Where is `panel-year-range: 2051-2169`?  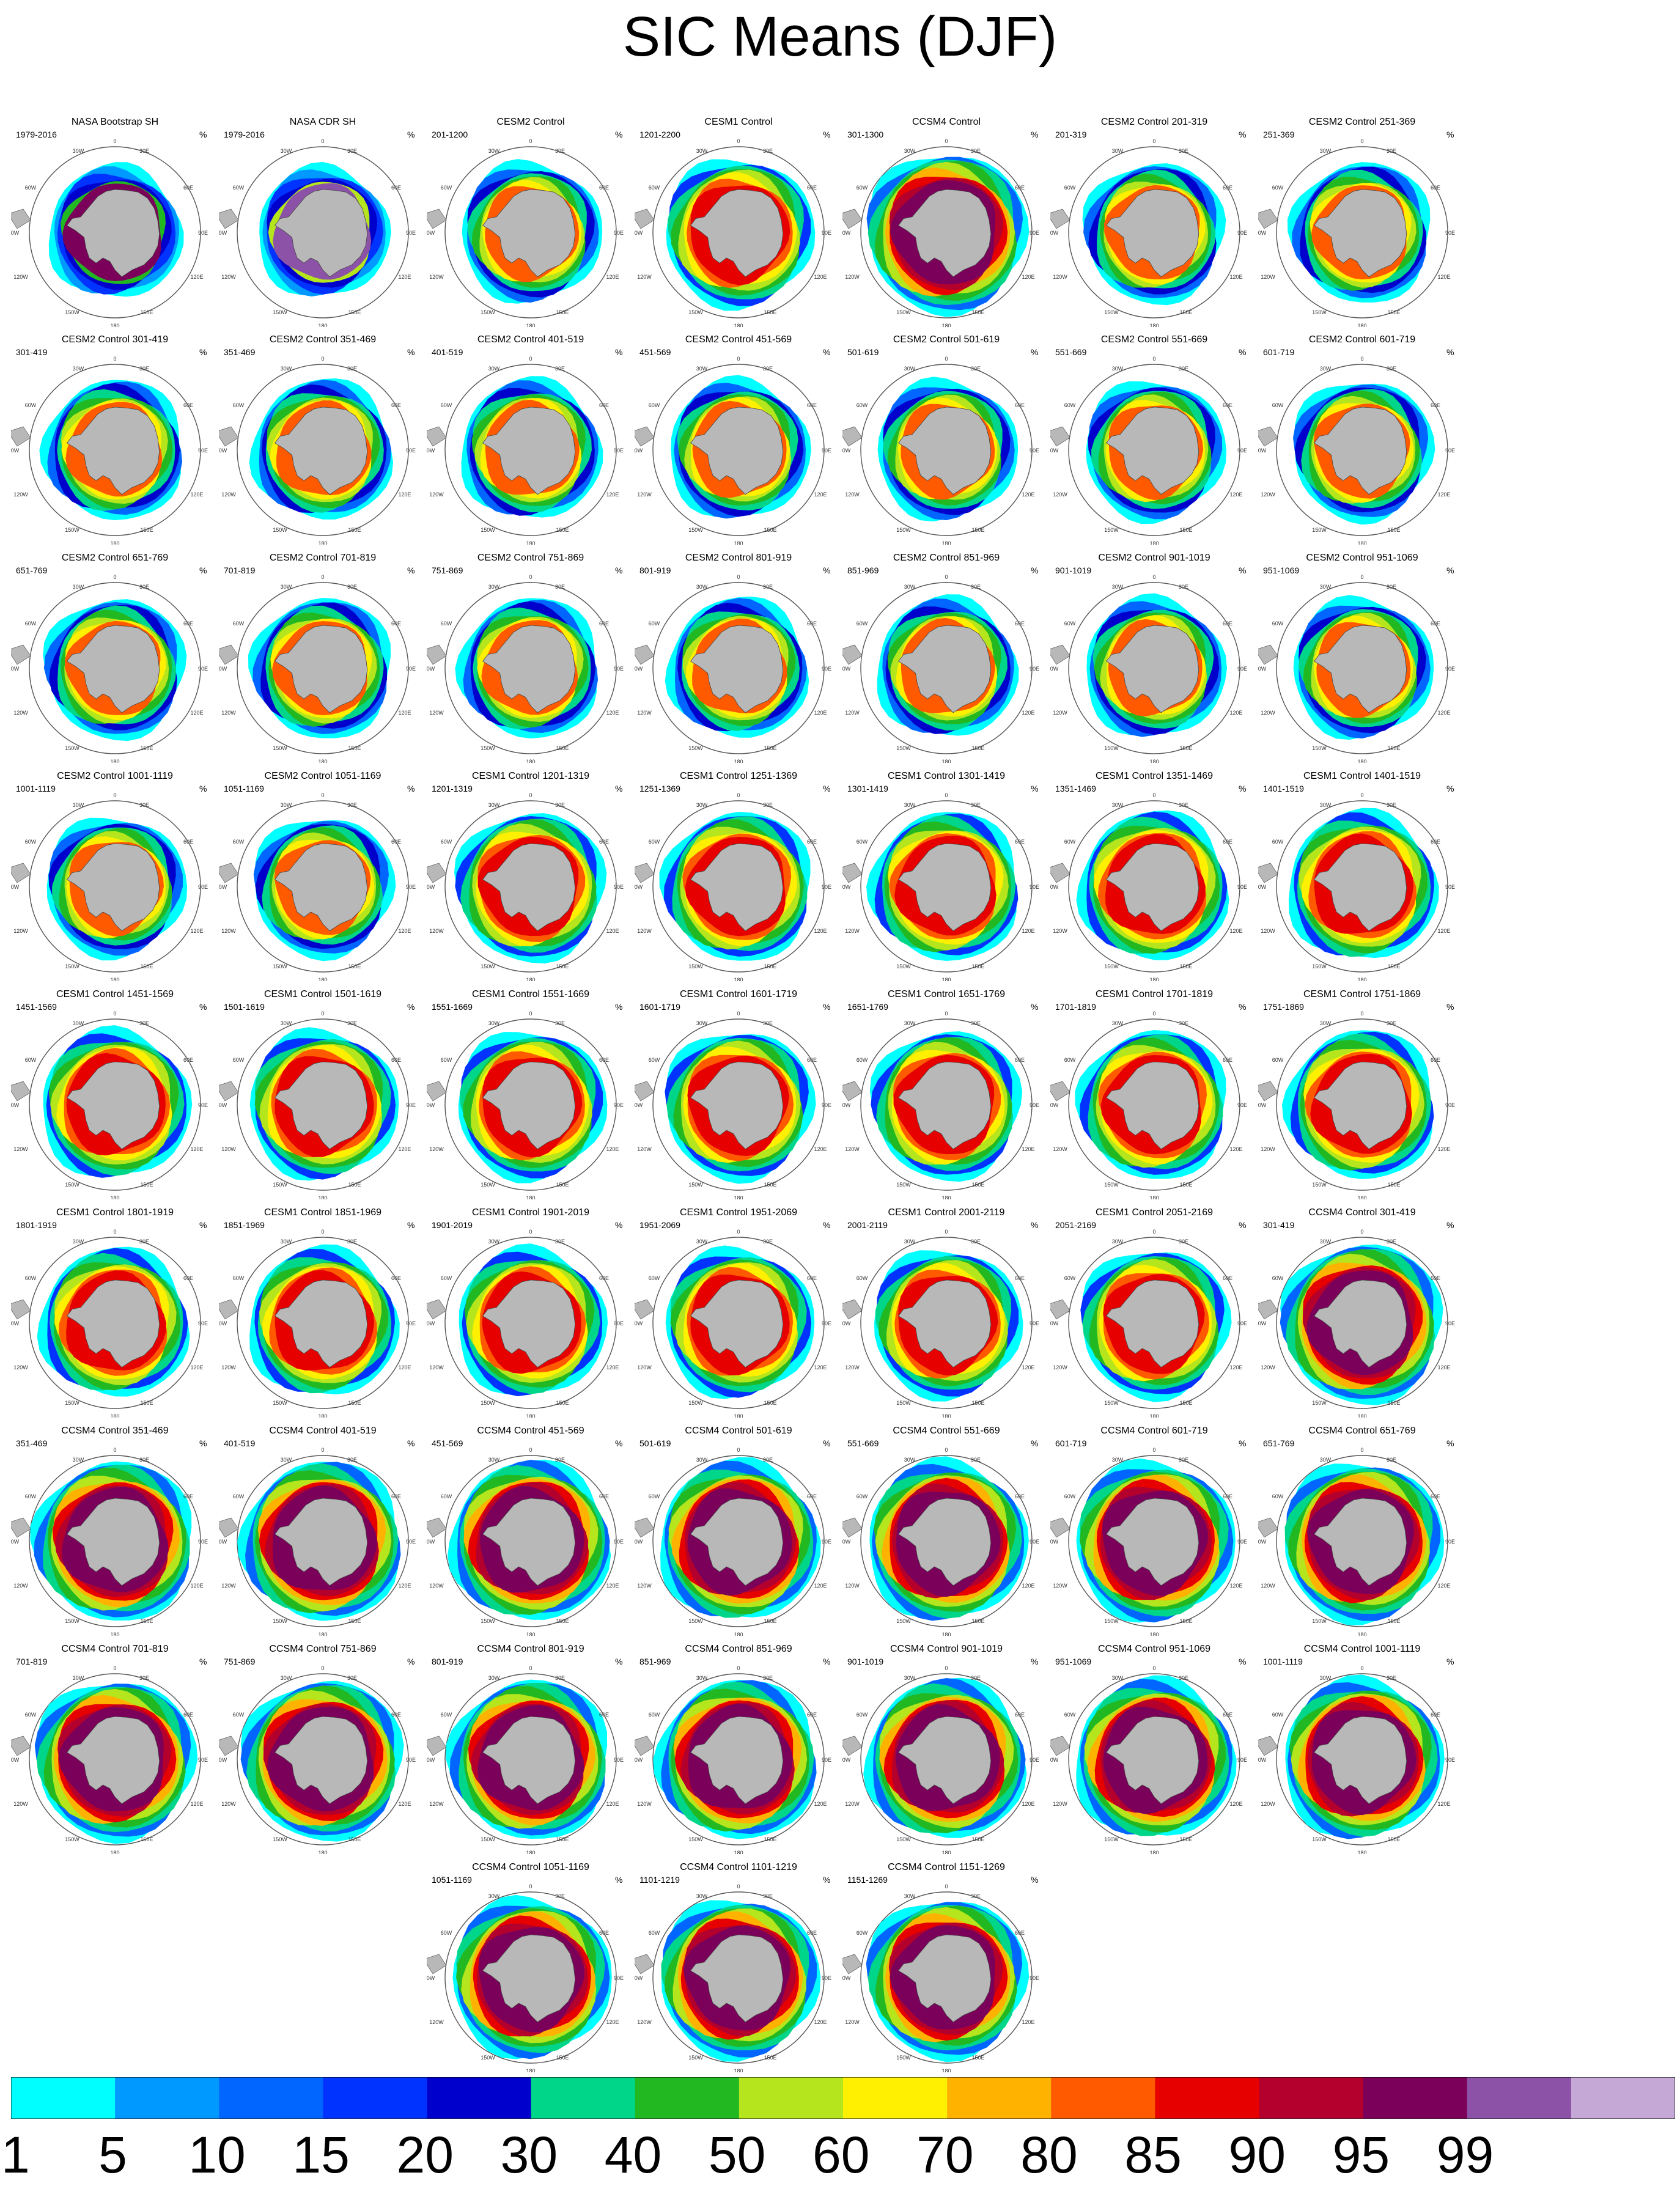
panel-year-range: 2051-2169 is located at coordinates (1075, 1225).